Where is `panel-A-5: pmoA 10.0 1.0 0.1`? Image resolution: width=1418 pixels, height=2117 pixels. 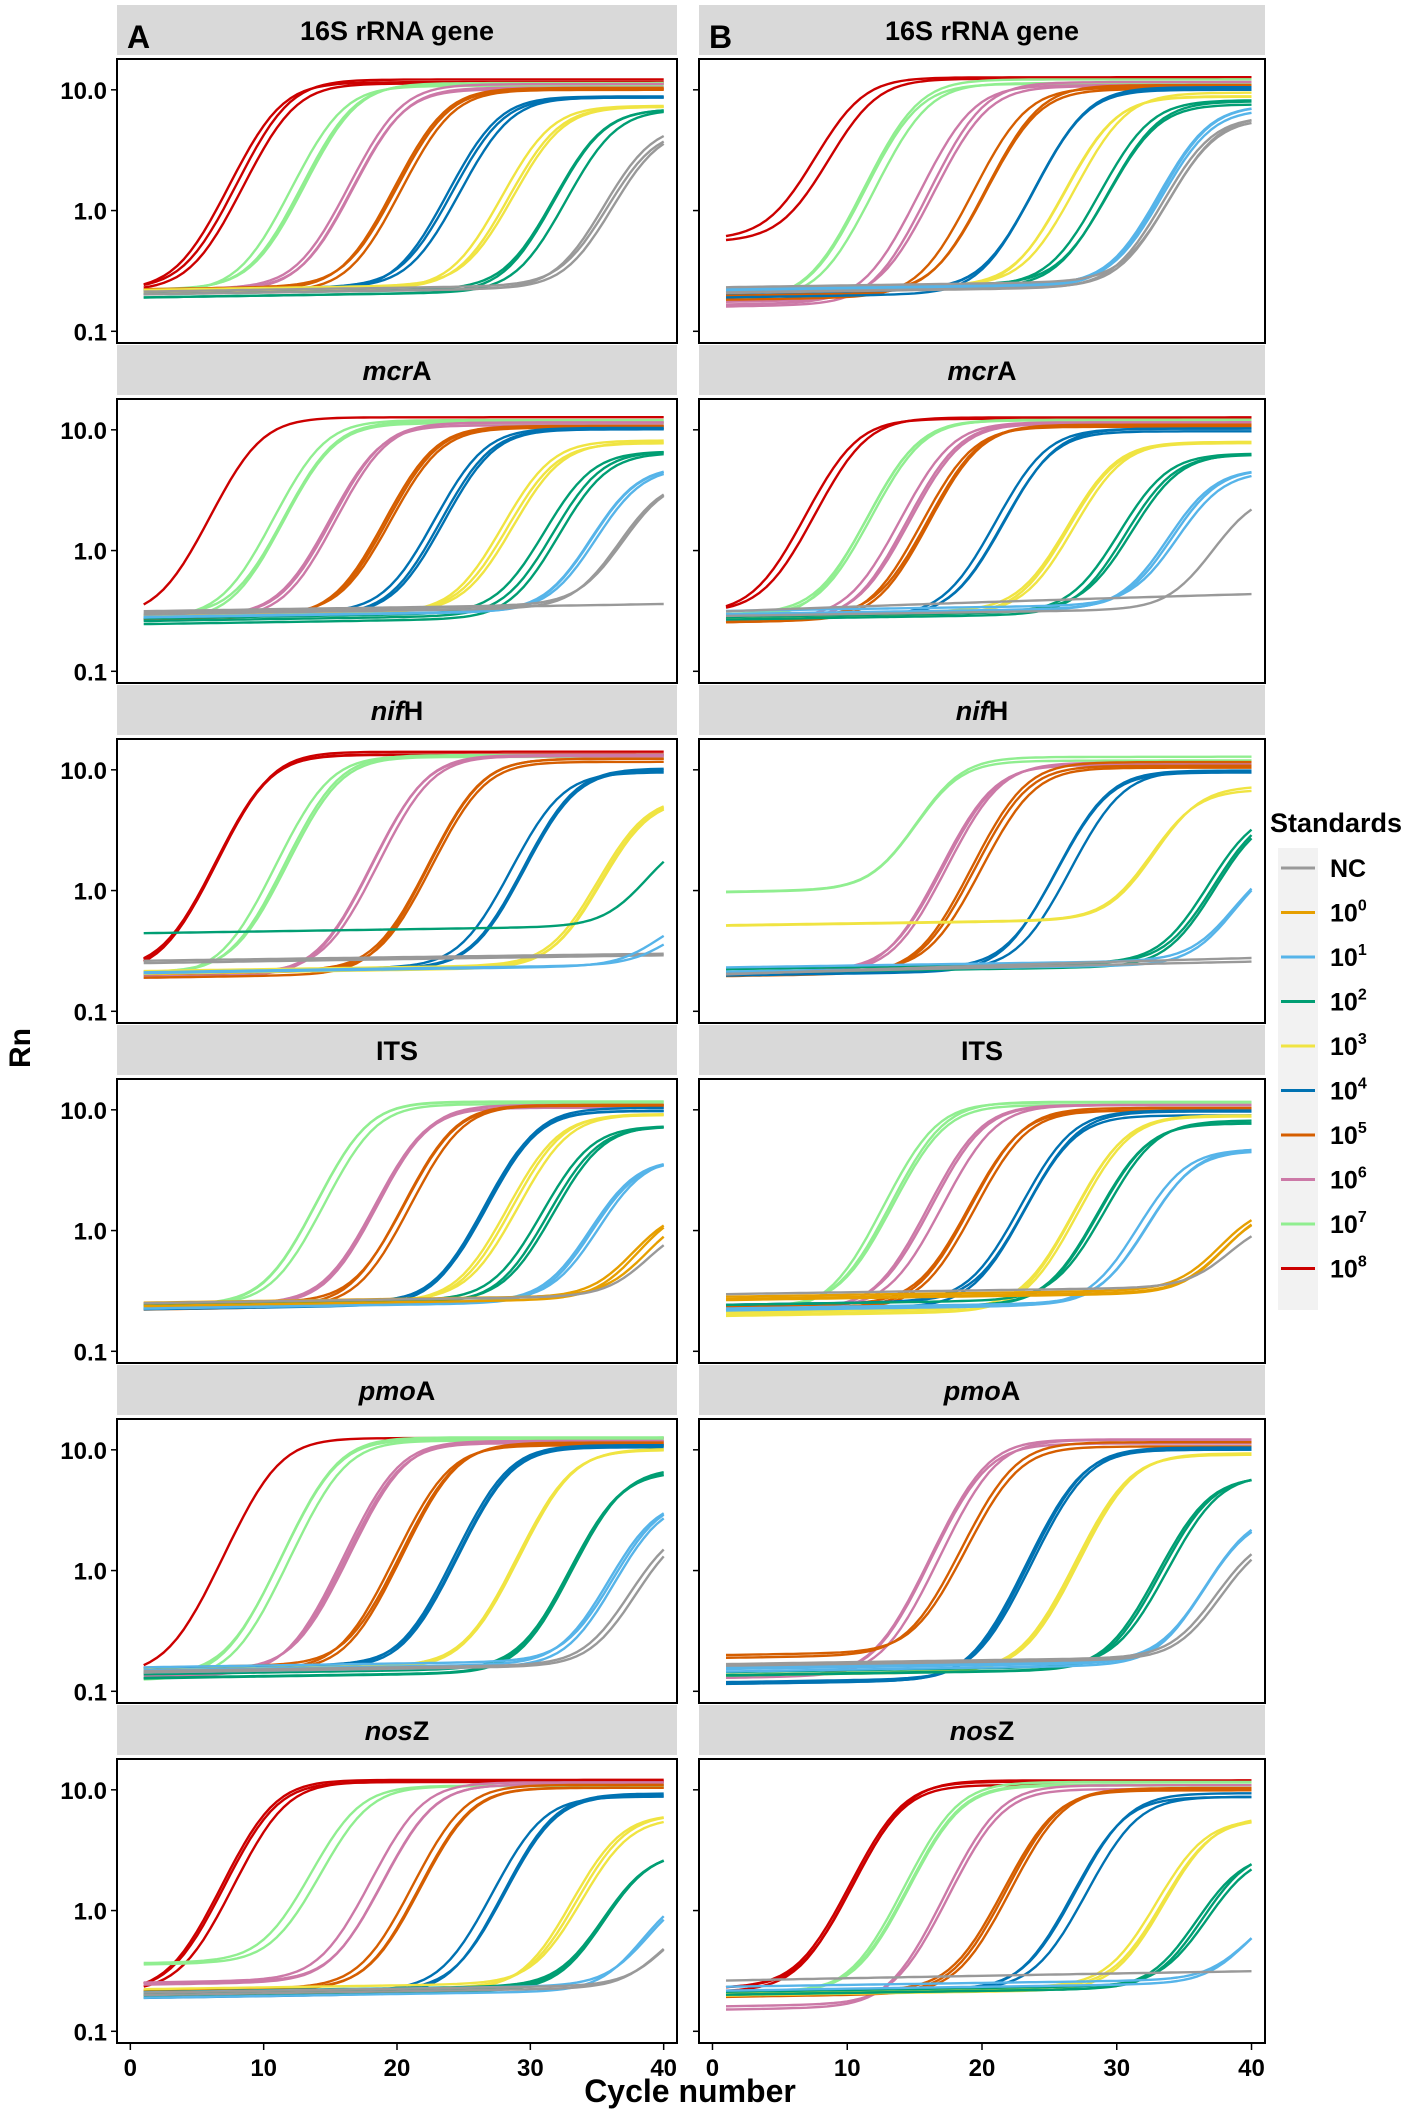 panel-A-5: pmoA 10.0 1.0 0.1 is located at coordinates (369, 1535).